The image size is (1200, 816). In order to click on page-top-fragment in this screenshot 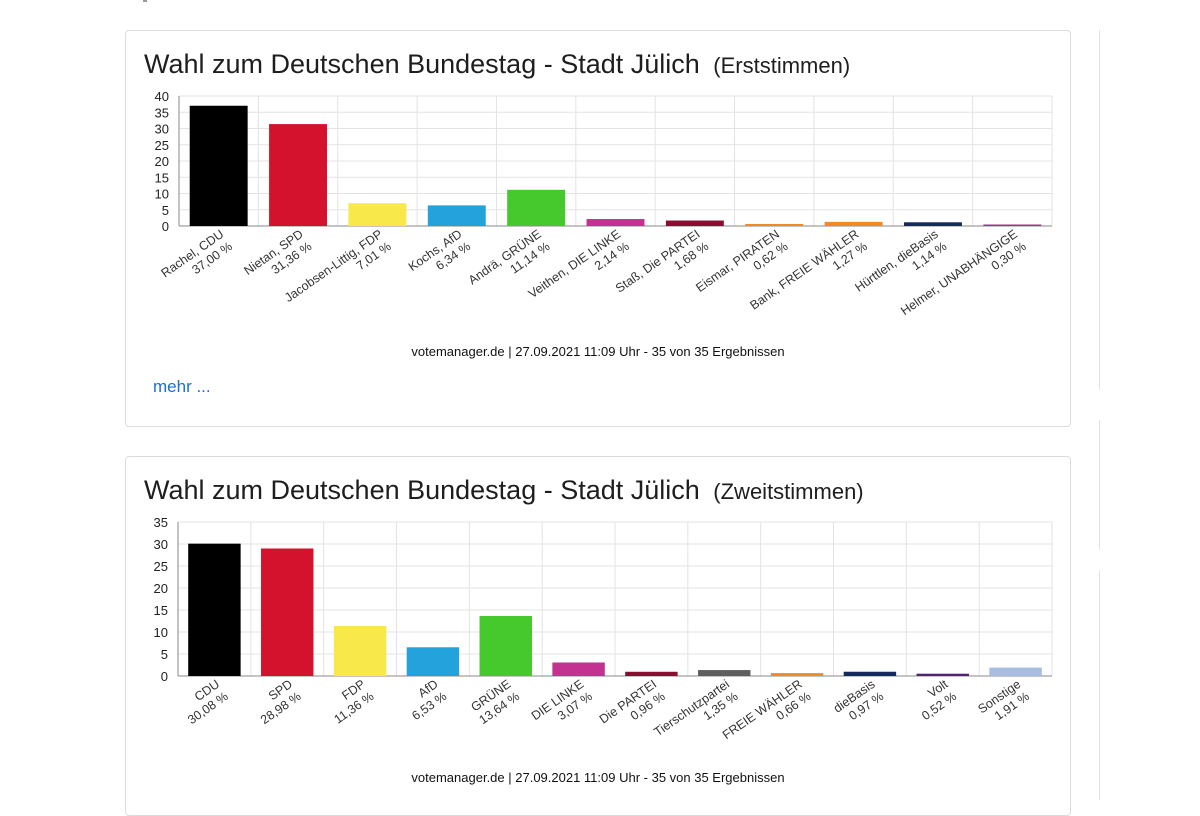, I will do `click(145, 1)`.